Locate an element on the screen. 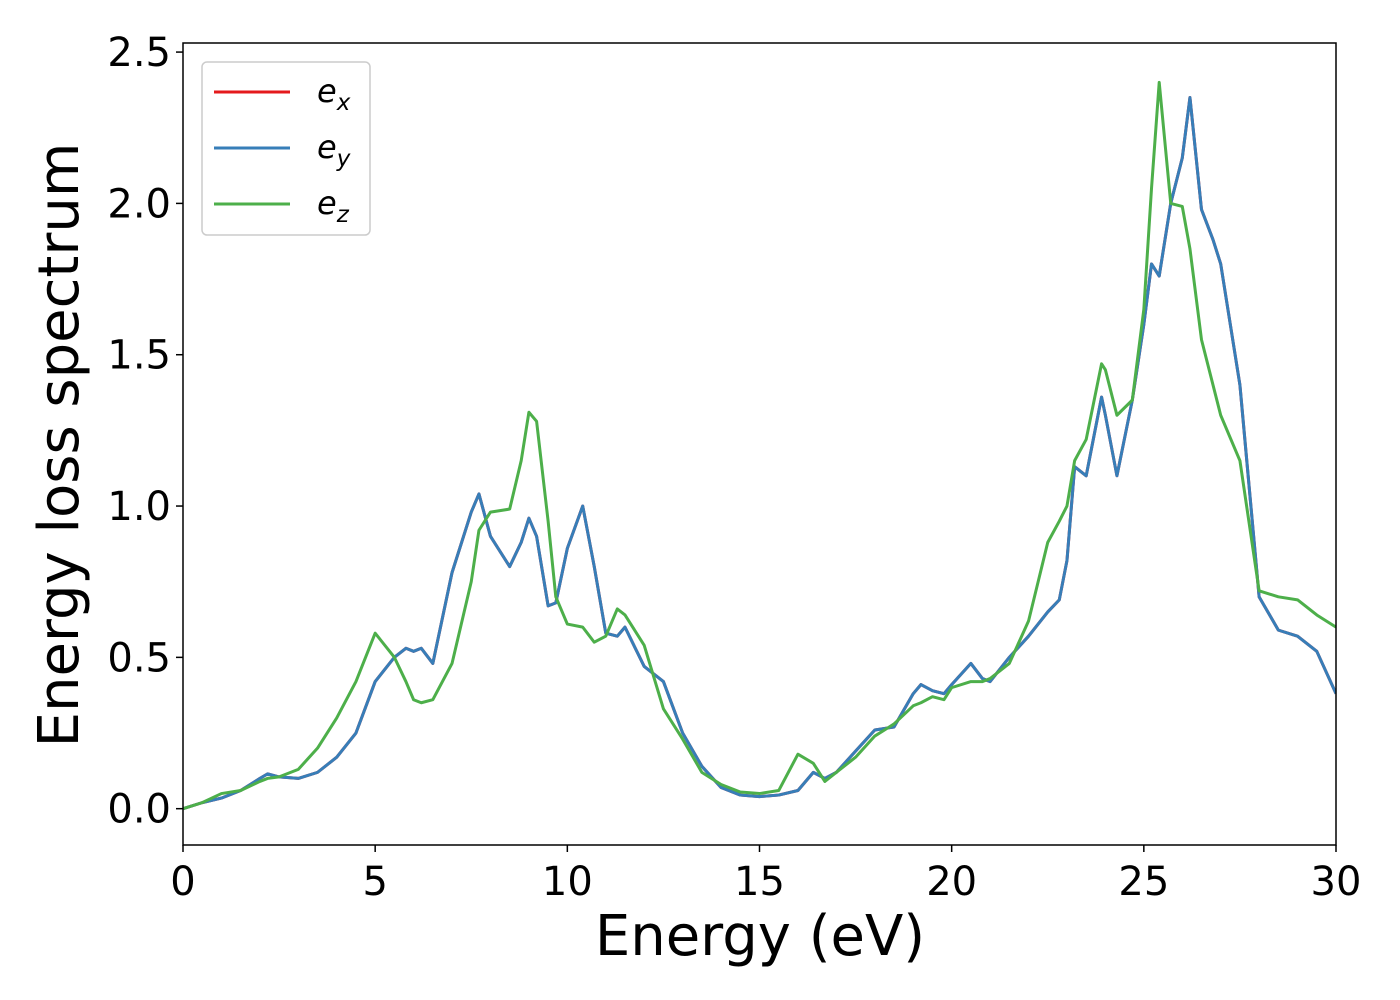 The image size is (1400, 1000). x-axis-label: Energy (eV) is located at coordinates (760, 936).